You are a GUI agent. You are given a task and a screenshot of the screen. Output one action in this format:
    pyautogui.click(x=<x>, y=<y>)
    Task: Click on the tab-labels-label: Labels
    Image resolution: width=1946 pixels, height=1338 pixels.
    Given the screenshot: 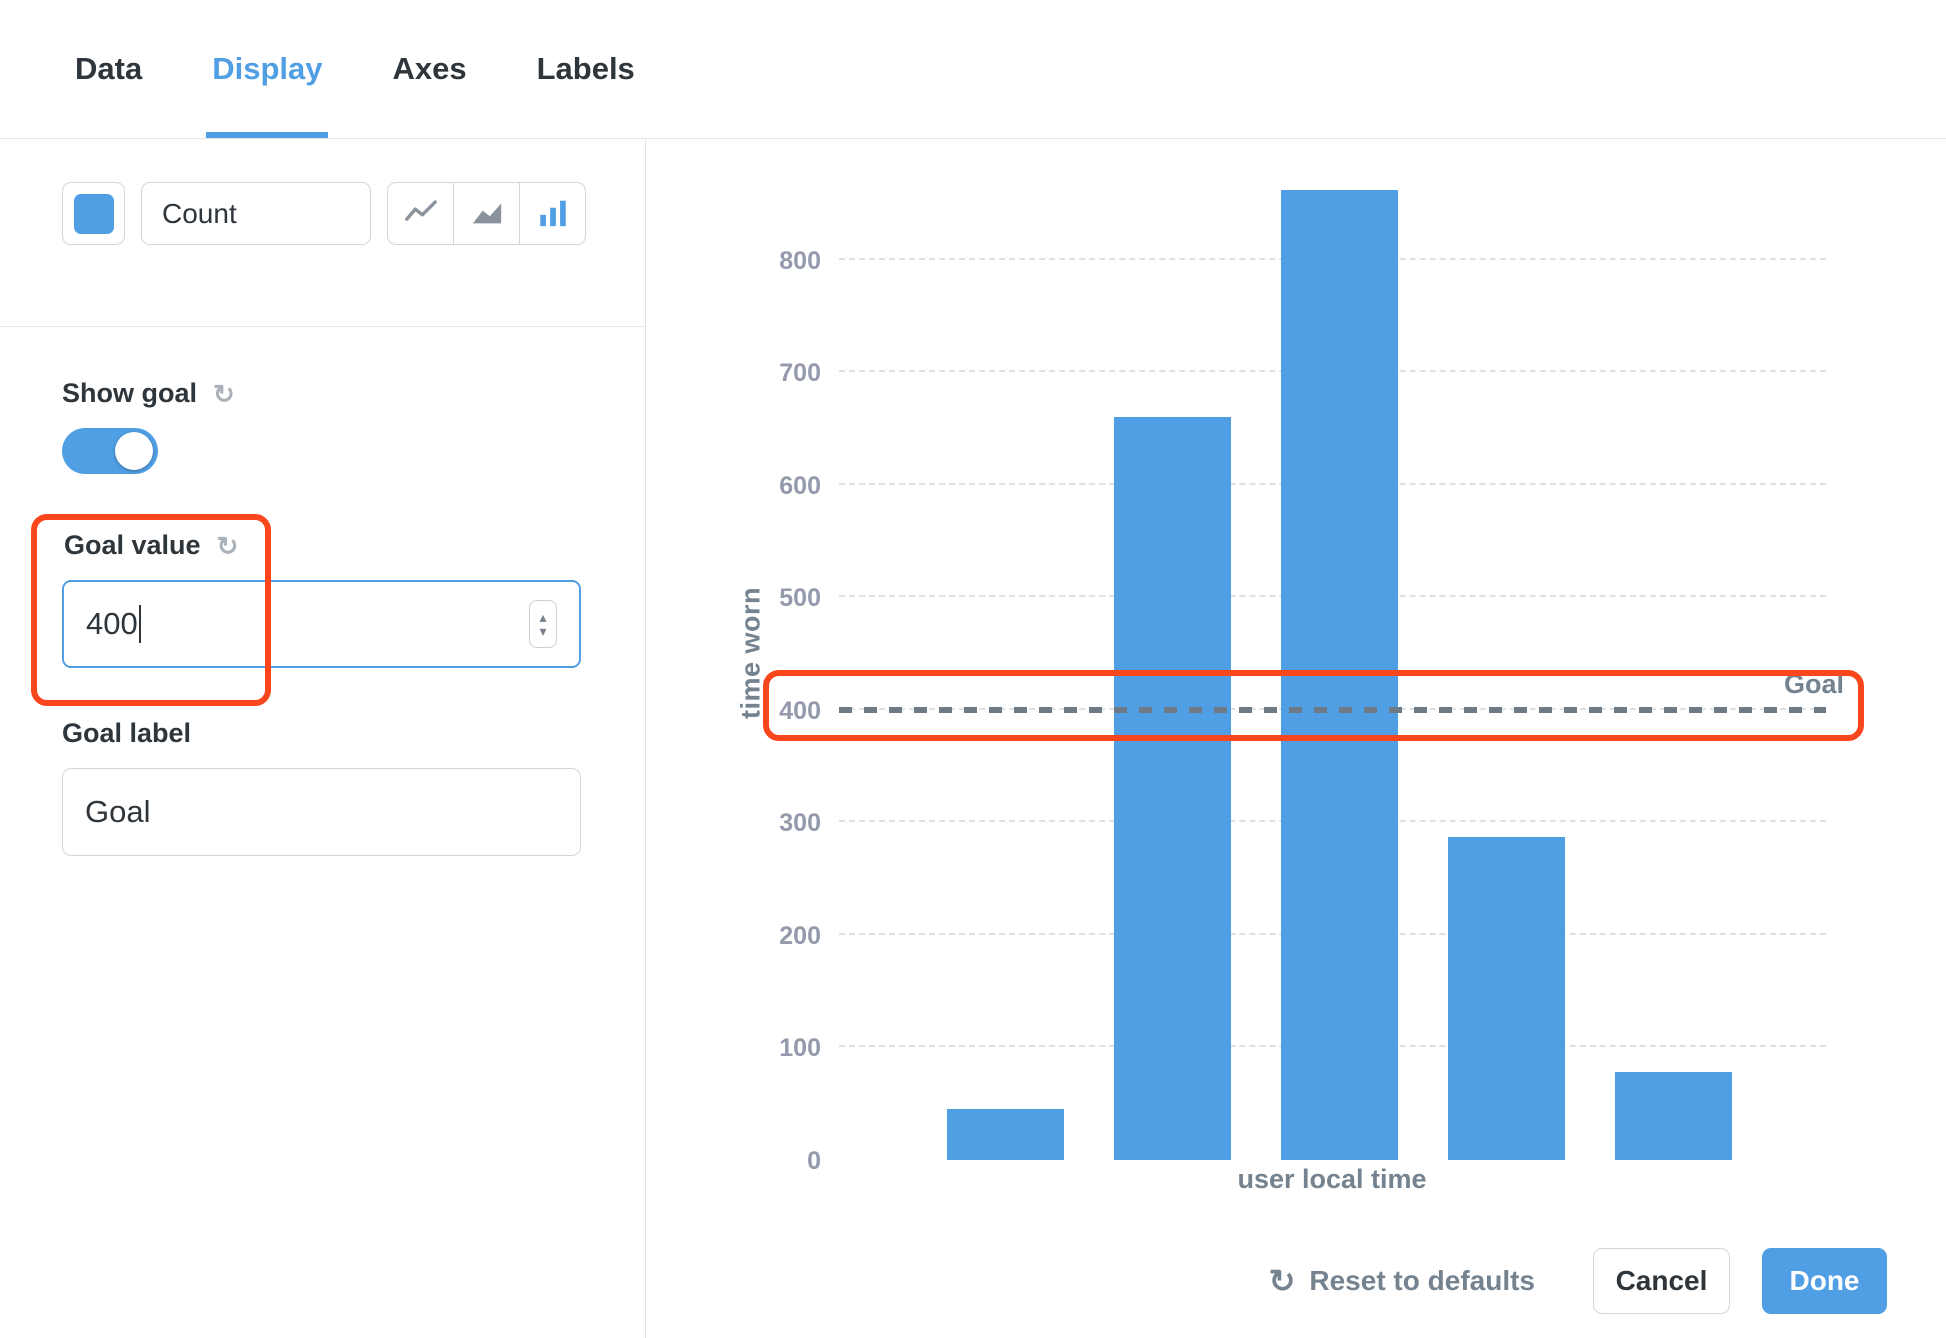 What is the action you would take?
    pyautogui.click(x=585, y=68)
    